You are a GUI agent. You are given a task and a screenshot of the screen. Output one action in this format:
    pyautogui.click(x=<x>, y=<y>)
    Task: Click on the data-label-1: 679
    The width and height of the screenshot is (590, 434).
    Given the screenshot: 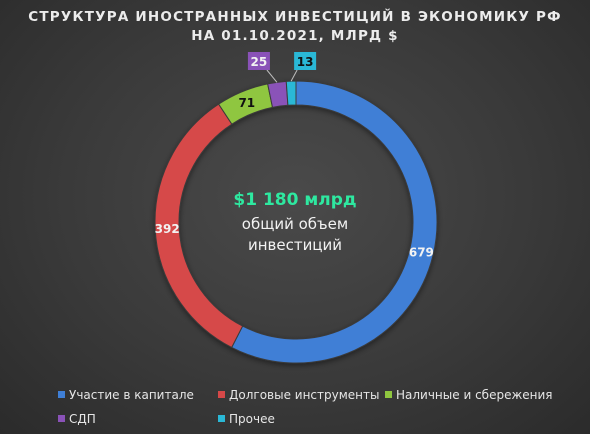 What is the action you would take?
    pyautogui.click(x=421, y=252)
    